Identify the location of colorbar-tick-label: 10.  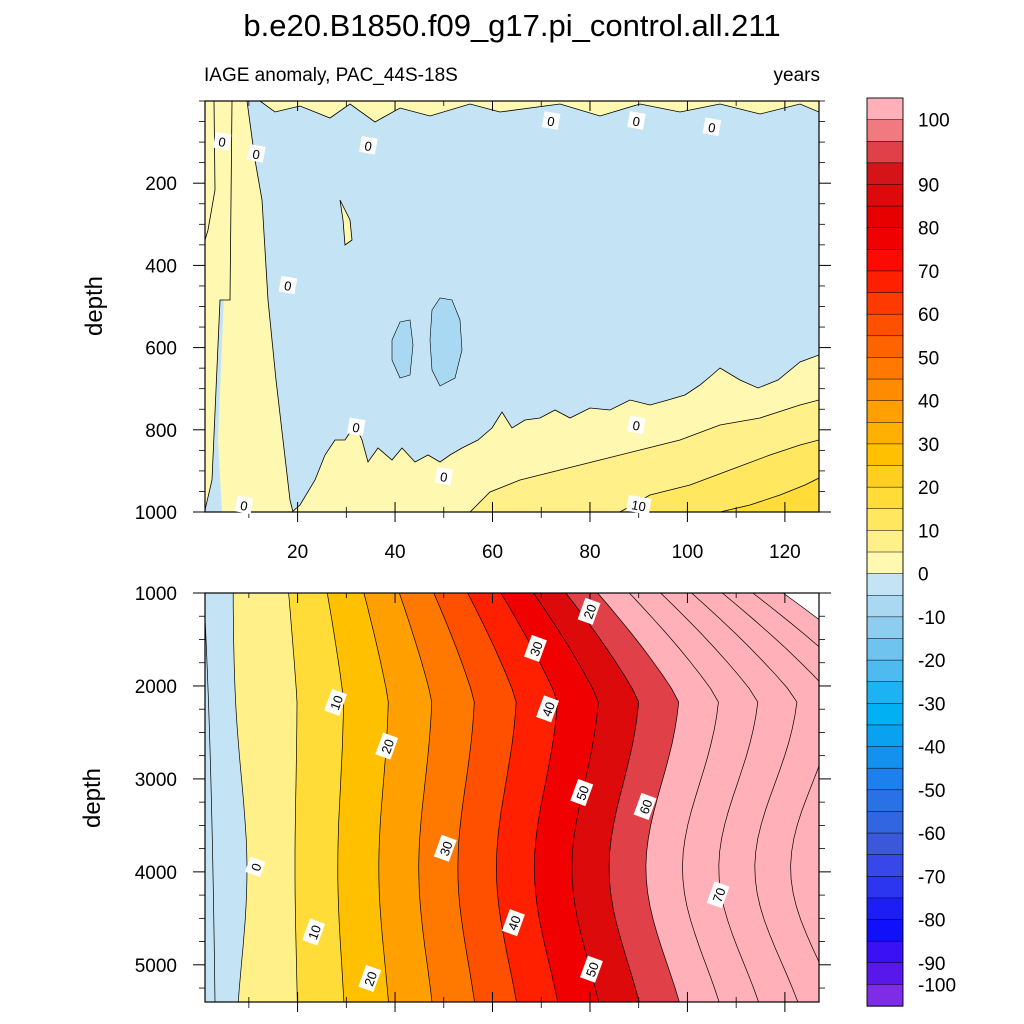
(928, 531).